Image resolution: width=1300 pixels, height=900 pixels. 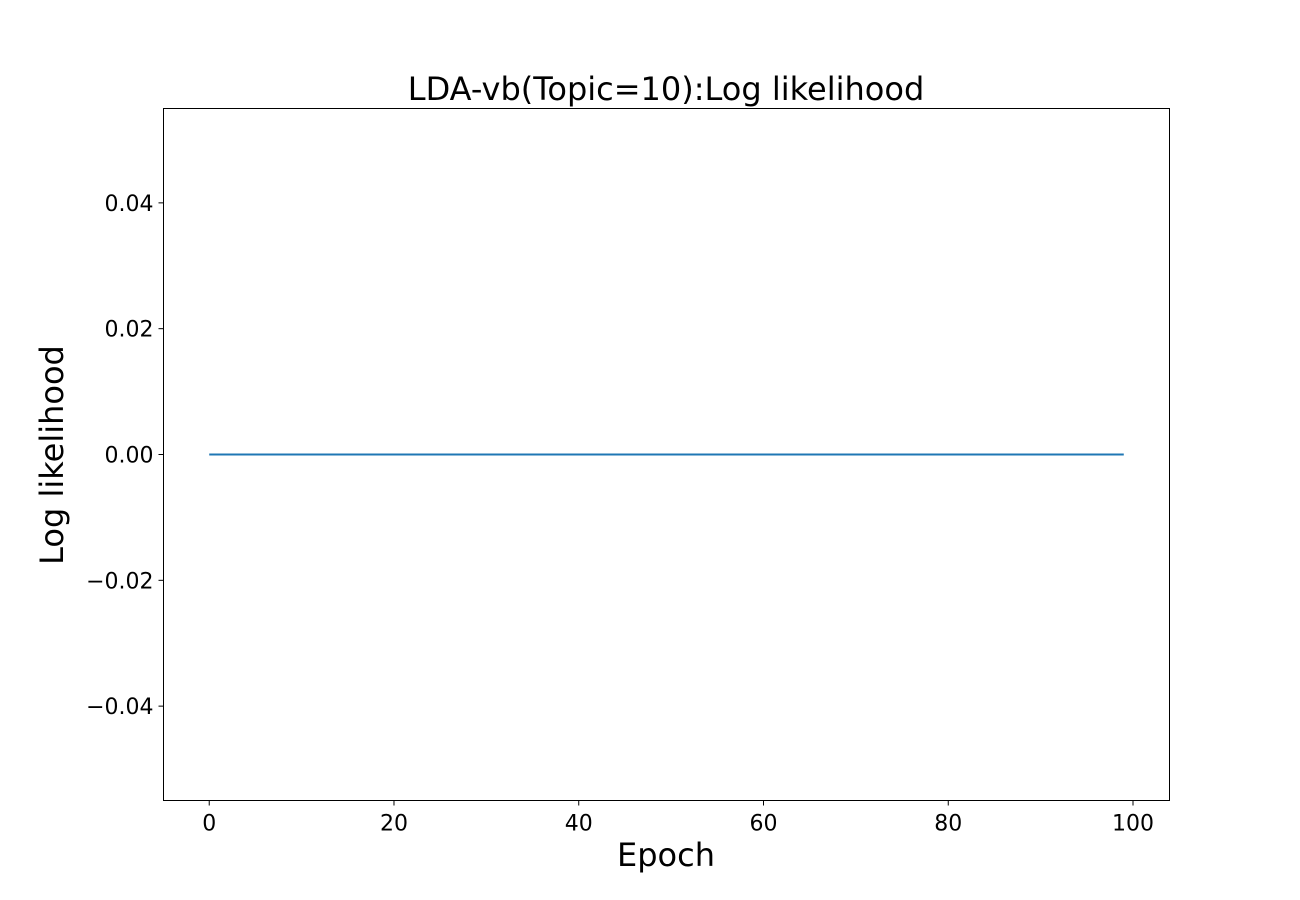 I want to click on x-tick-label: 60, so click(x=763, y=824).